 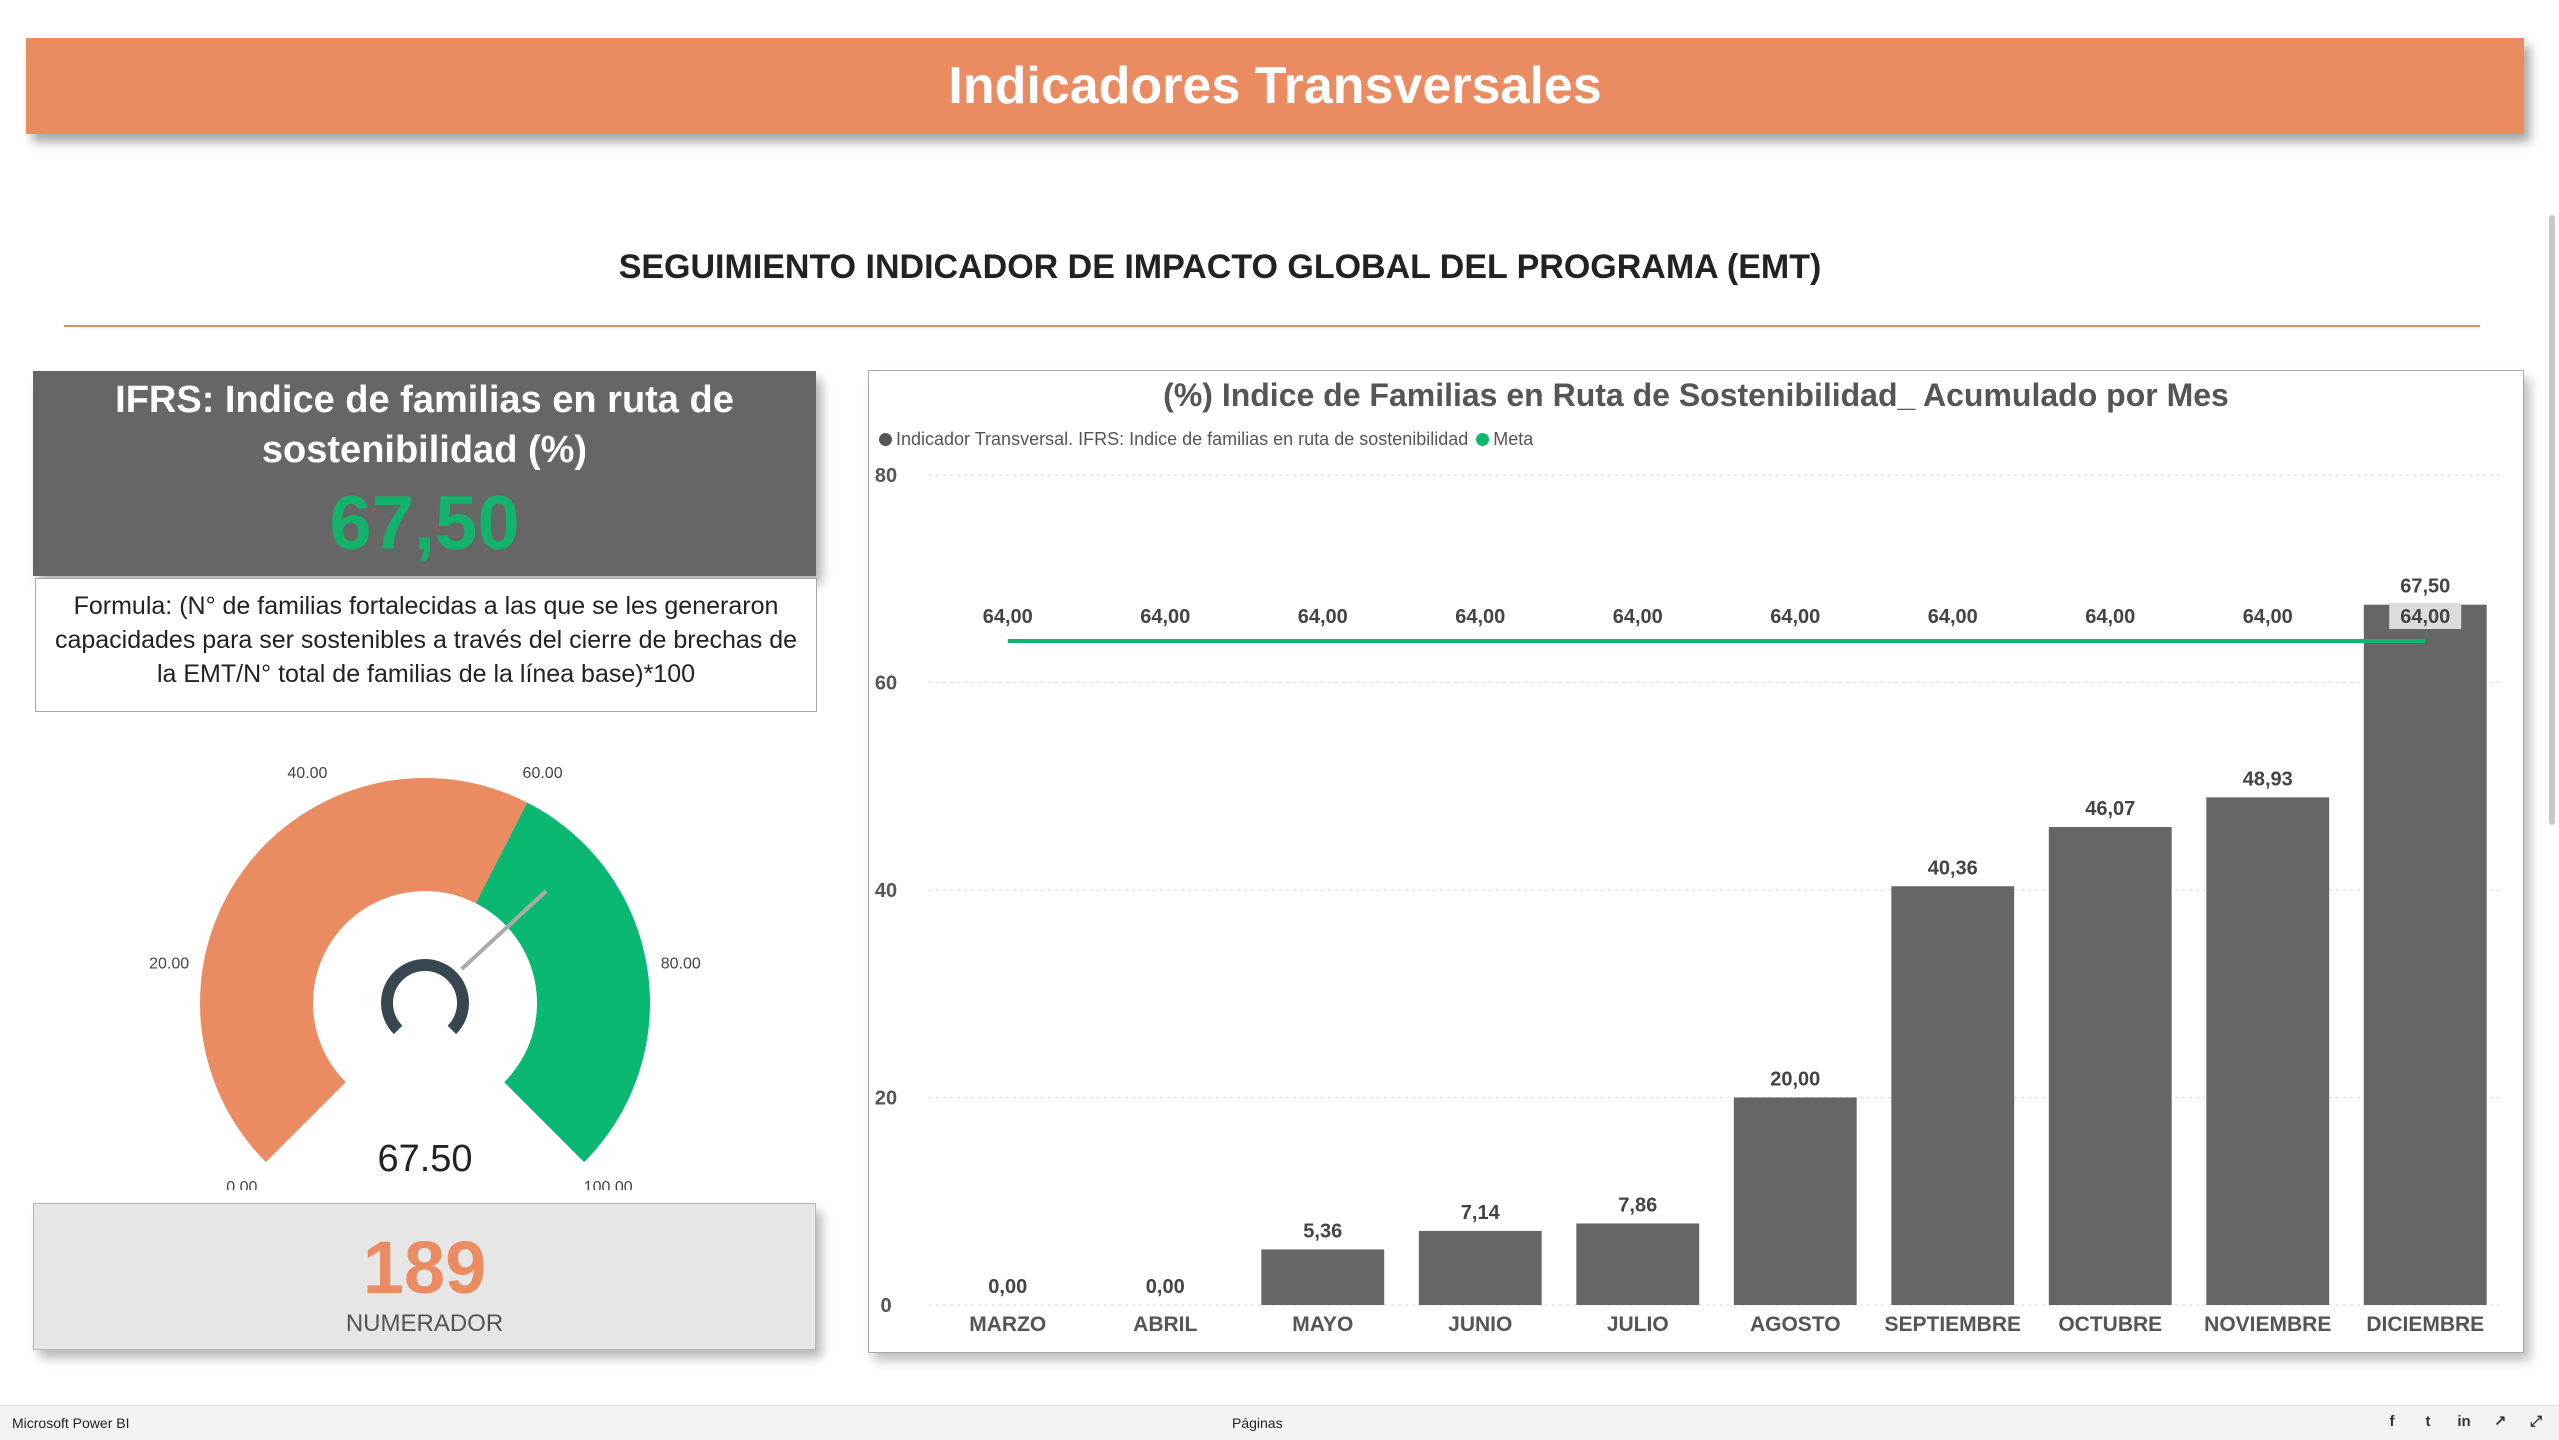 I want to click on numerator-card: 189 NUMERADOR, so click(x=424, y=1276).